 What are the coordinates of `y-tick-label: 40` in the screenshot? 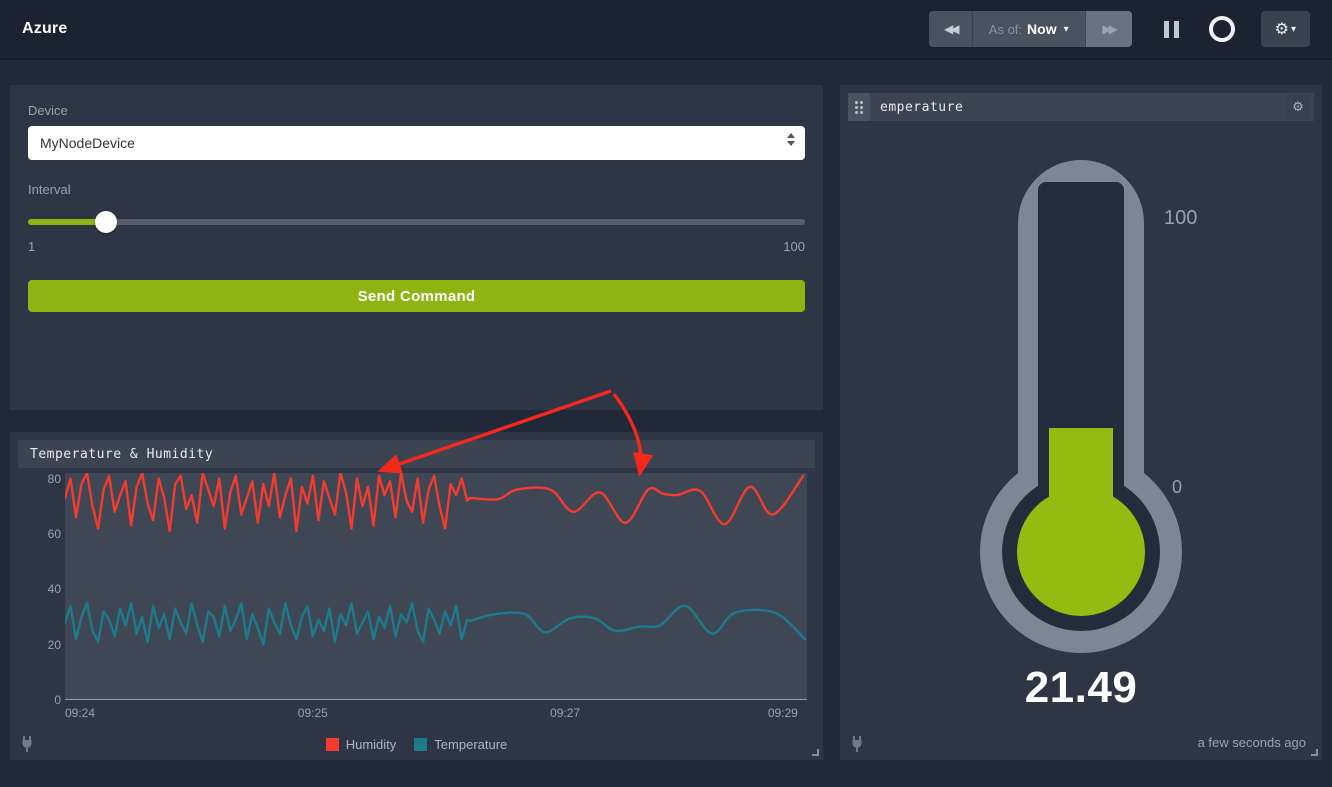 It's located at (54, 589).